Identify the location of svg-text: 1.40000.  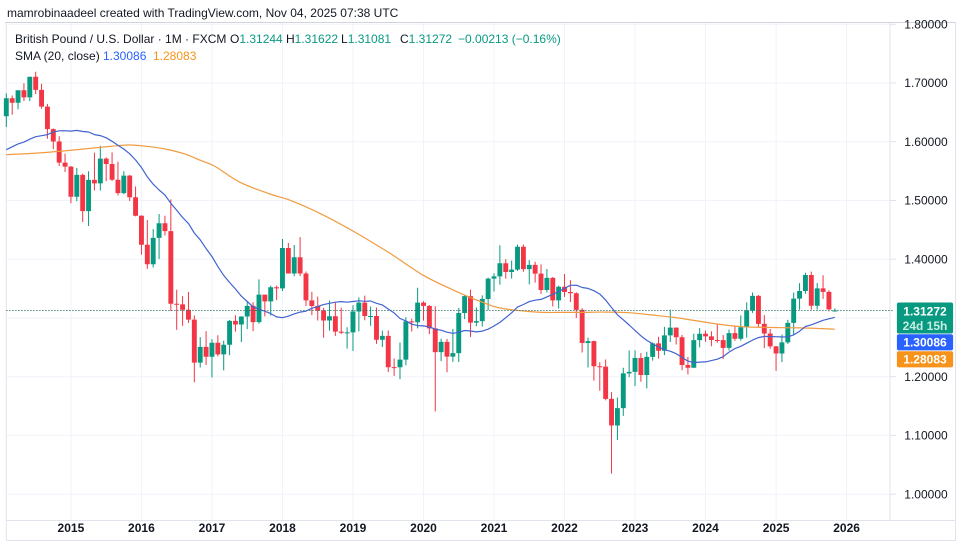
(926, 259).